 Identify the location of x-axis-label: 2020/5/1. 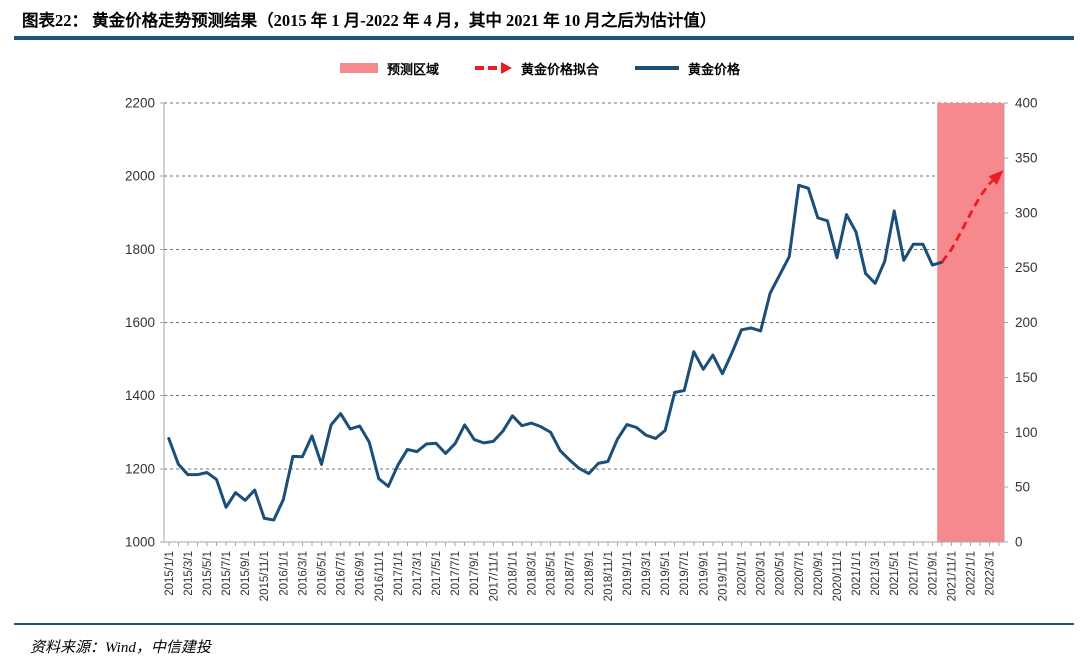
(781, 573).